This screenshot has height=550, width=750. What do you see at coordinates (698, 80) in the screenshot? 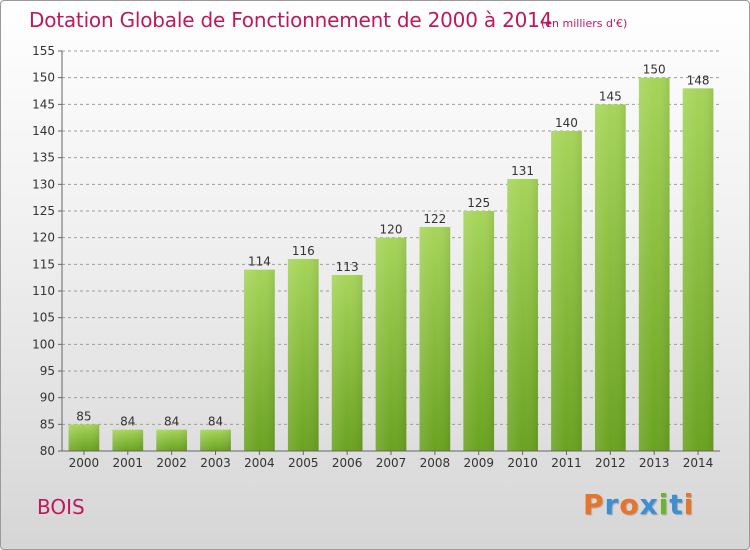
I see `bar-value-label: 148` at bounding box center [698, 80].